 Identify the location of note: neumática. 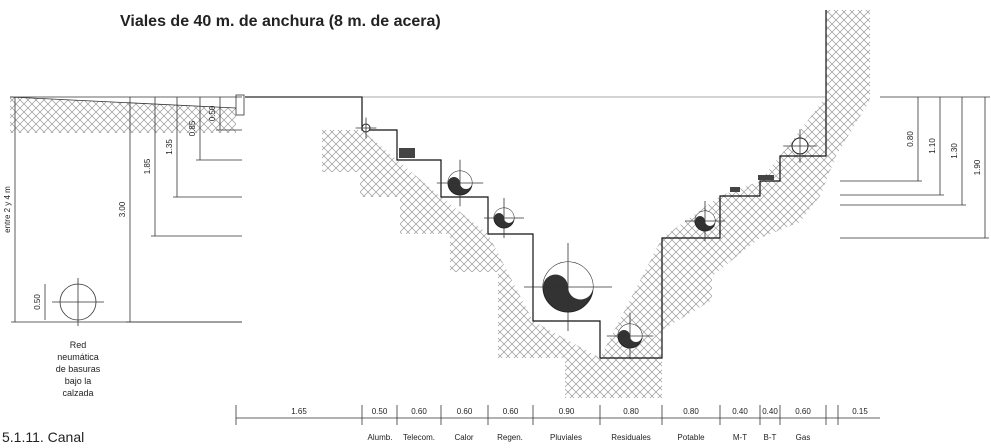
(78, 357).